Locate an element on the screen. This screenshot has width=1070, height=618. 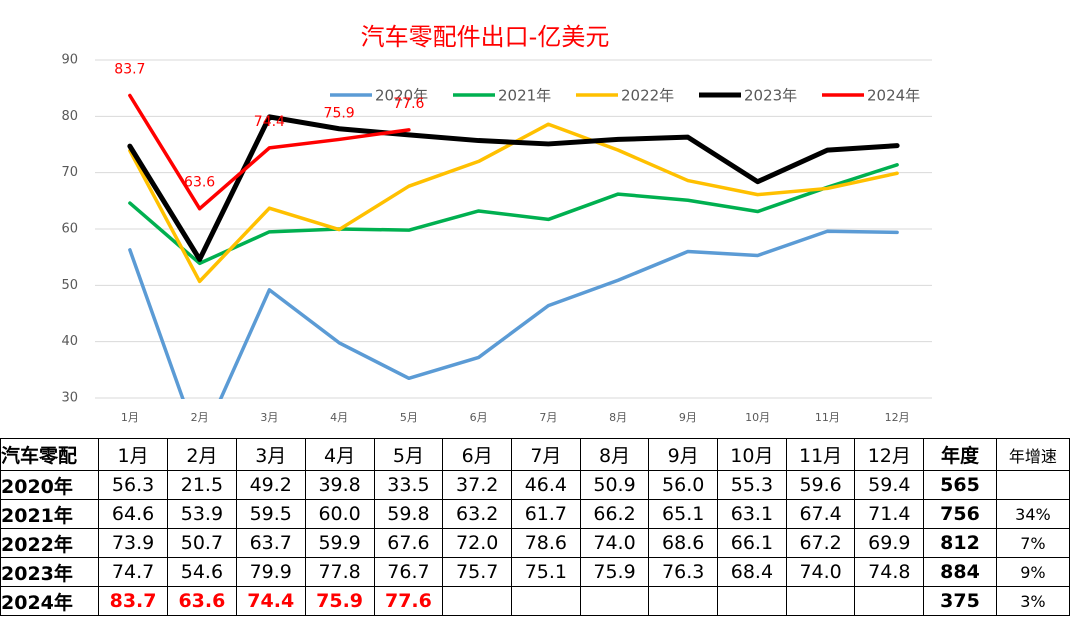
table-cell: 74.4 is located at coordinates (270, 601).